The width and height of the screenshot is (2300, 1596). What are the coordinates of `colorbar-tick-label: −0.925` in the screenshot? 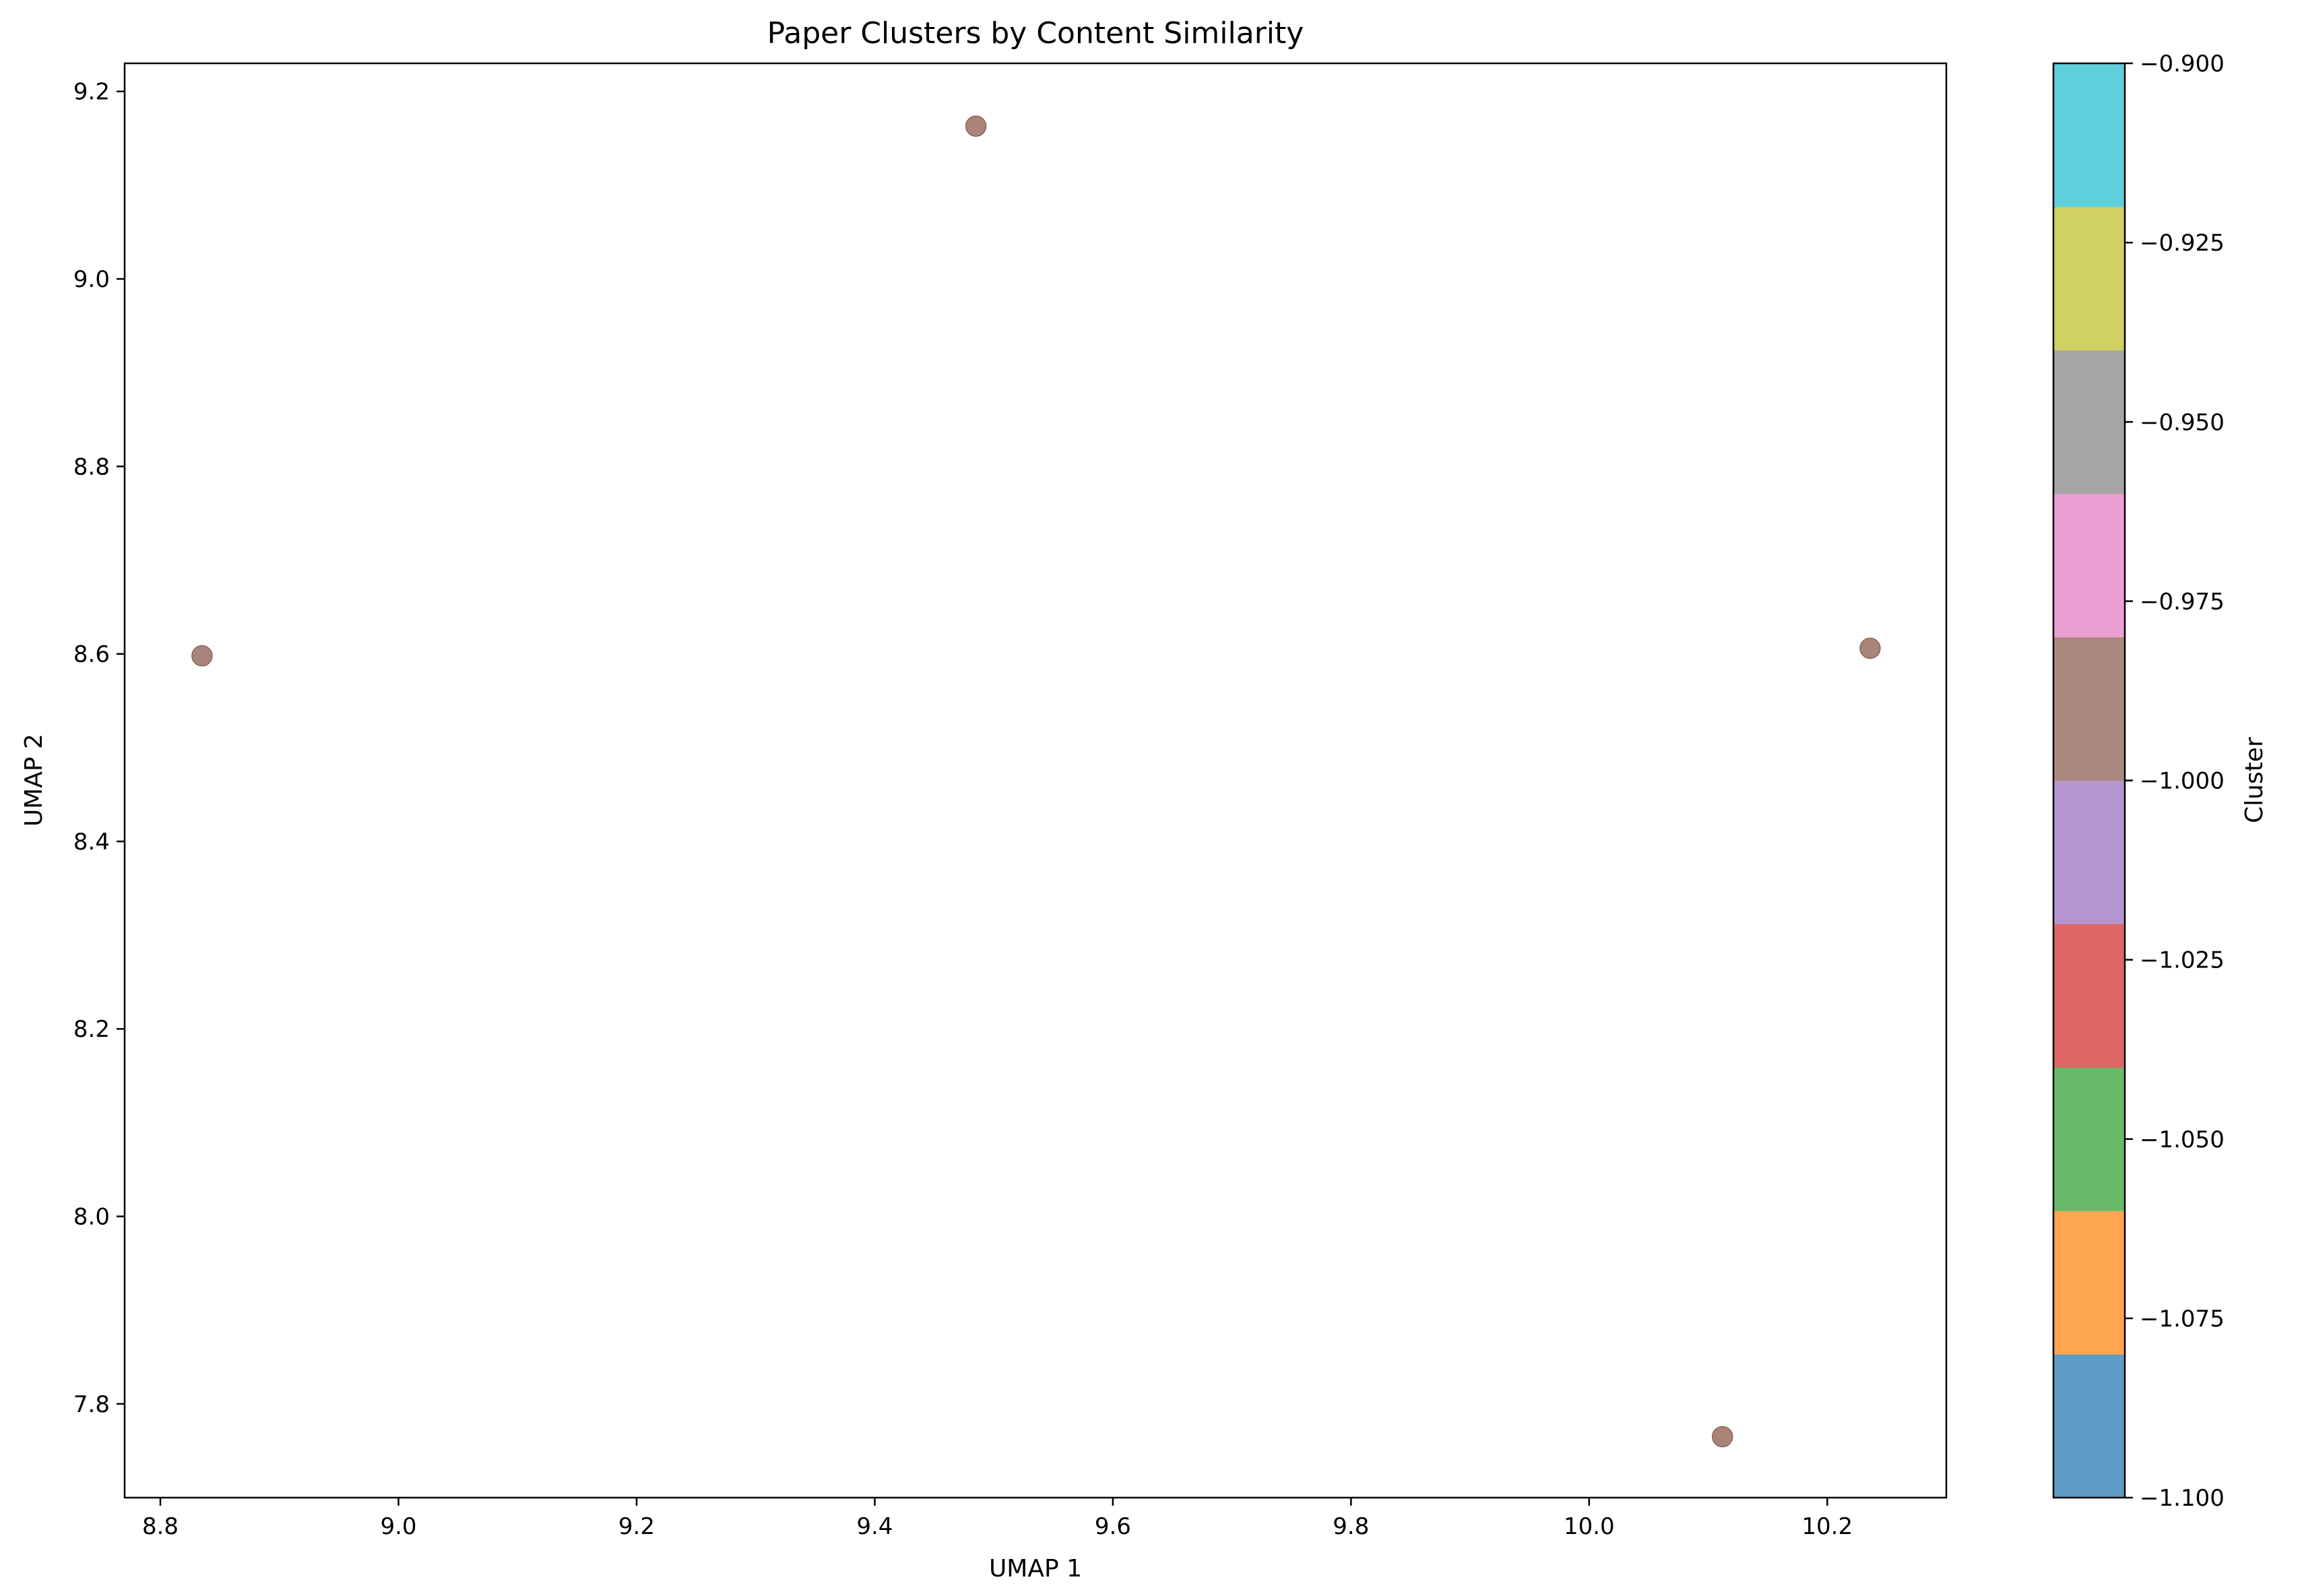 It's located at (2182, 243).